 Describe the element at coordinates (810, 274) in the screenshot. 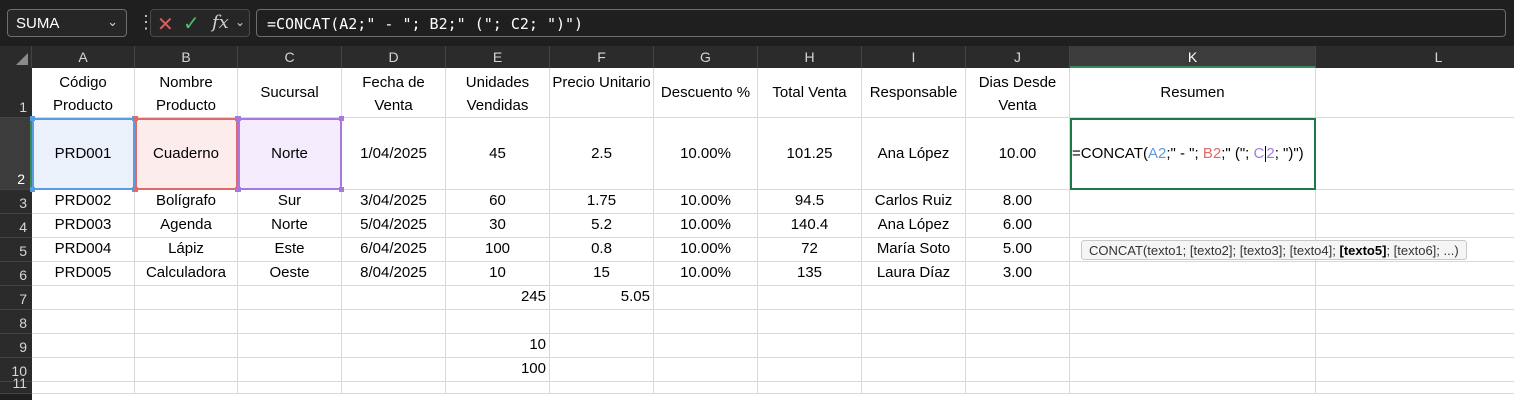

I see `cell-h6: 135` at that location.